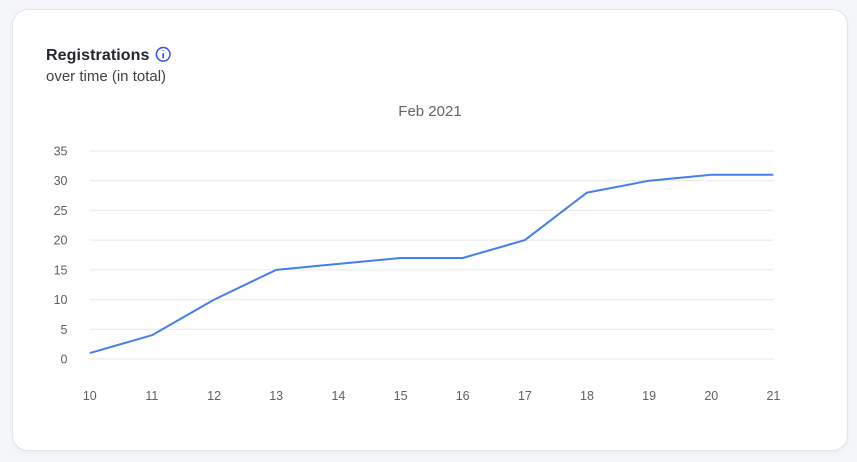 Image resolution: width=857 pixels, height=462 pixels. I want to click on svg-text: Registrations, so click(98, 55).